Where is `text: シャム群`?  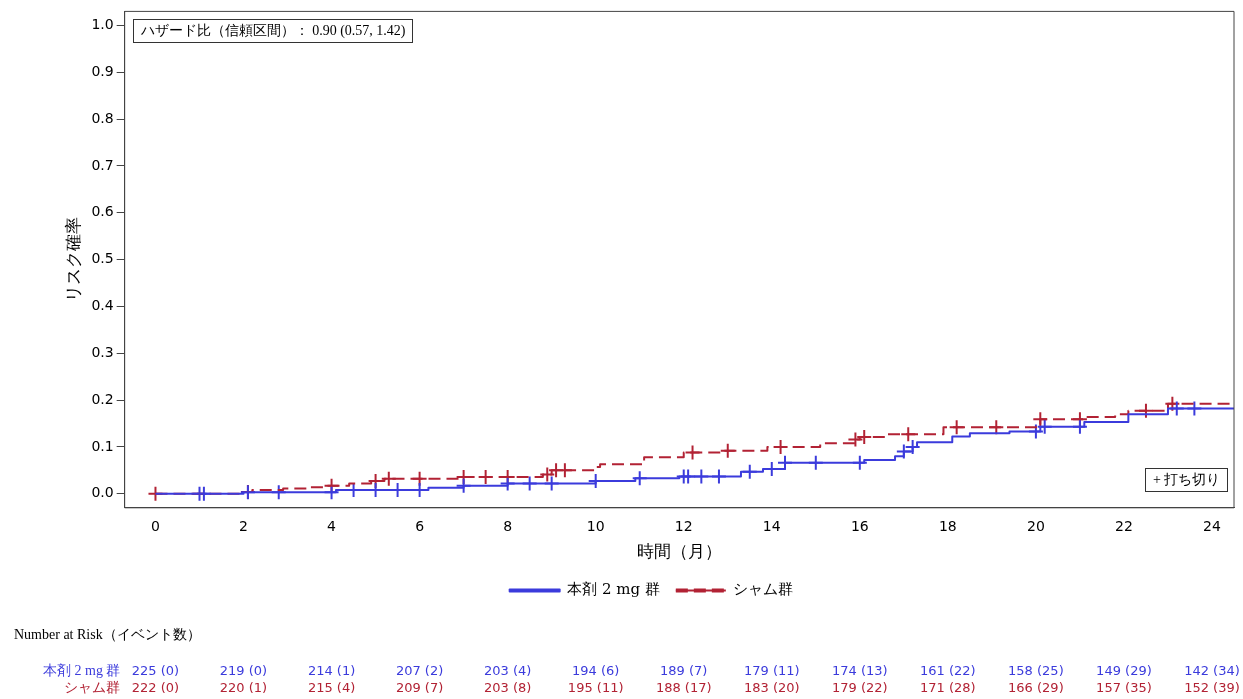 text: シャム群 is located at coordinates (92, 688).